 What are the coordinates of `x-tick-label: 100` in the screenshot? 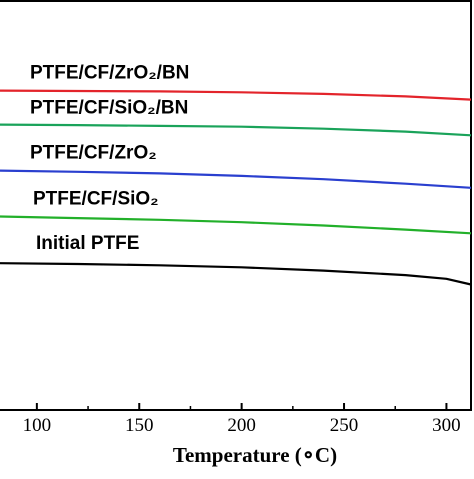 It's located at (37, 425).